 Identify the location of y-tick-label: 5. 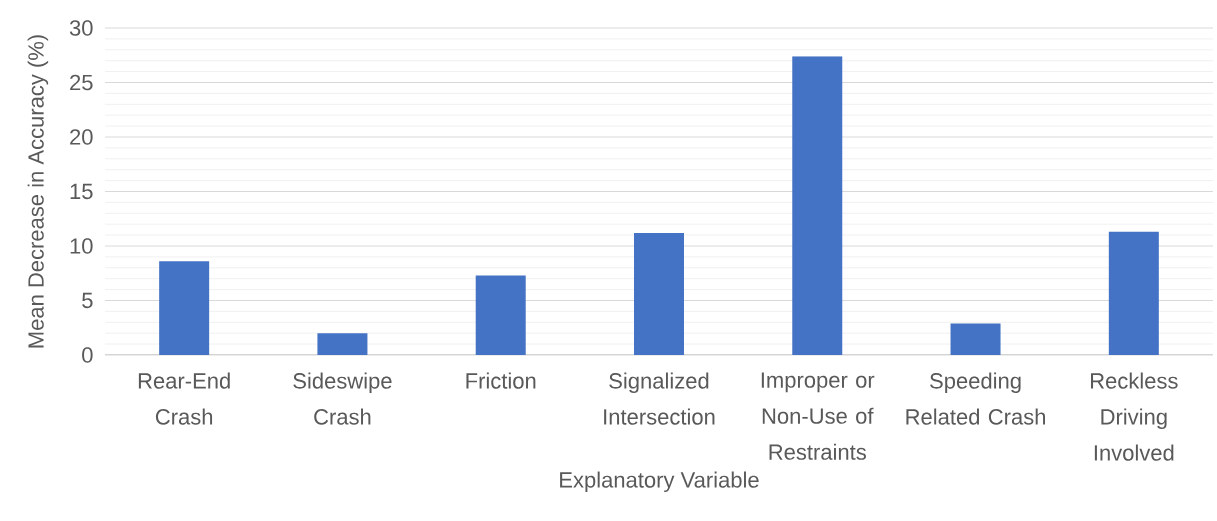
(87, 300).